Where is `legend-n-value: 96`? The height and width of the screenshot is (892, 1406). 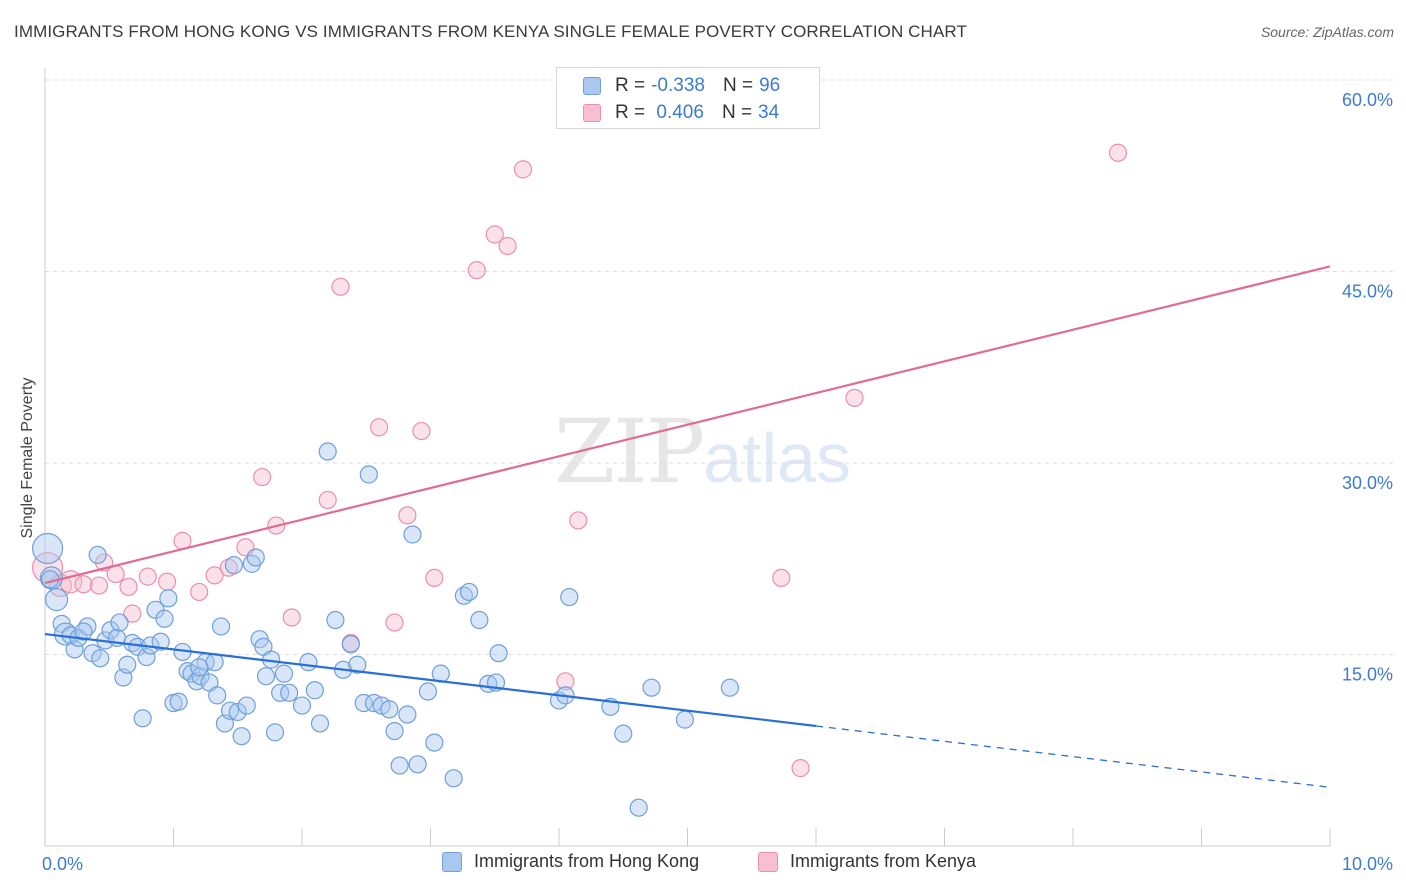 legend-n-value: 96 is located at coordinates (770, 85).